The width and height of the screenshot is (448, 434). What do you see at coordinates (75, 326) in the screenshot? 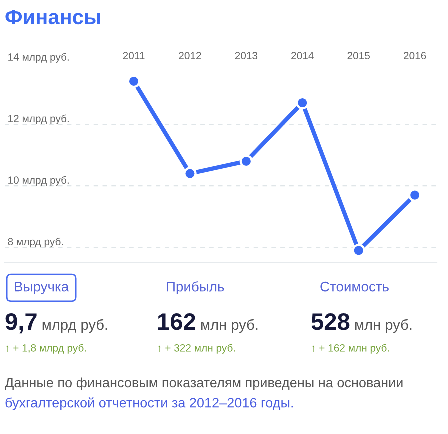
I see `text: млрд руб.` at bounding box center [75, 326].